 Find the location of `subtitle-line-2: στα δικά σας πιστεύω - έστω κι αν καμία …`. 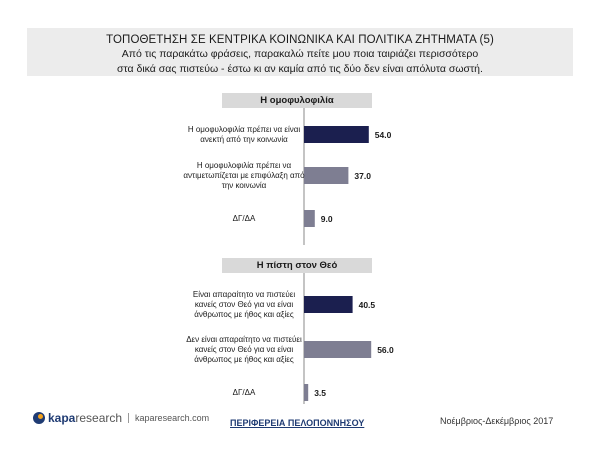

subtitle-line-2: στα δικά σας πιστεύω - έστω κι αν καμία … is located at coordinates (300, 69).